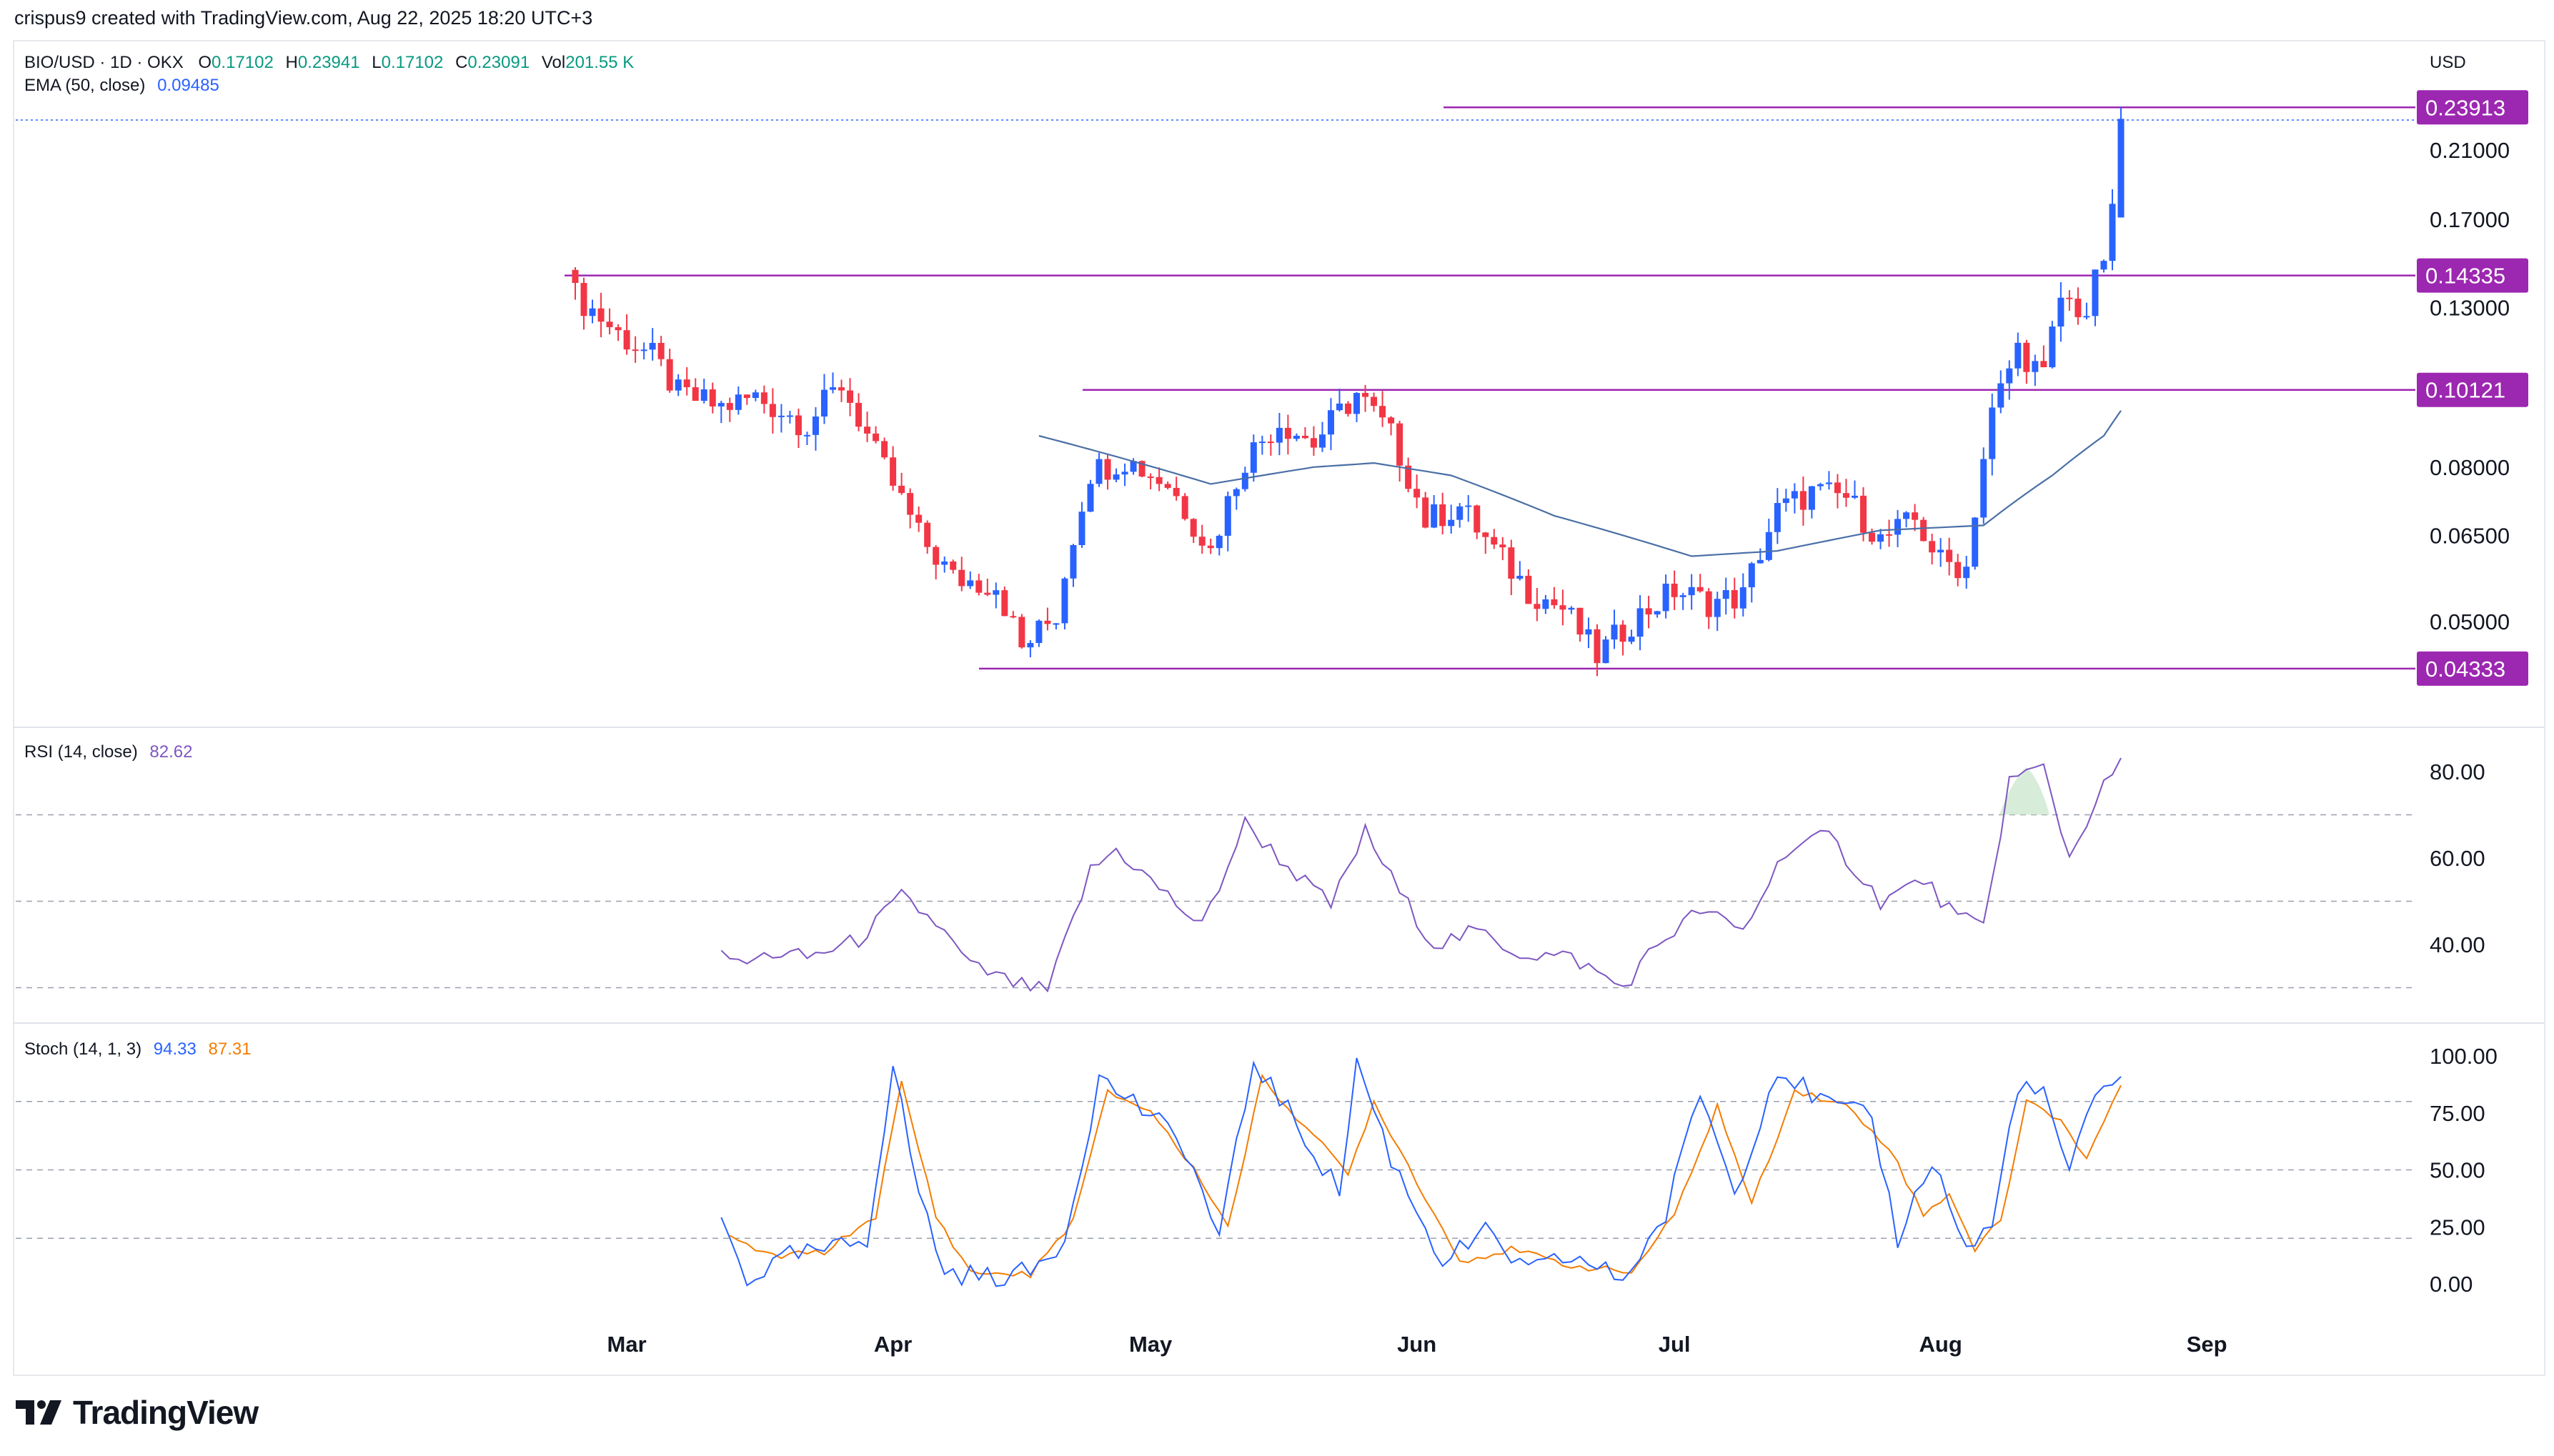  What do you see at coordinates (2024, 791) in the screenshot?
I see `rsi-overbought-fill` at bounding box center [2024, 791].